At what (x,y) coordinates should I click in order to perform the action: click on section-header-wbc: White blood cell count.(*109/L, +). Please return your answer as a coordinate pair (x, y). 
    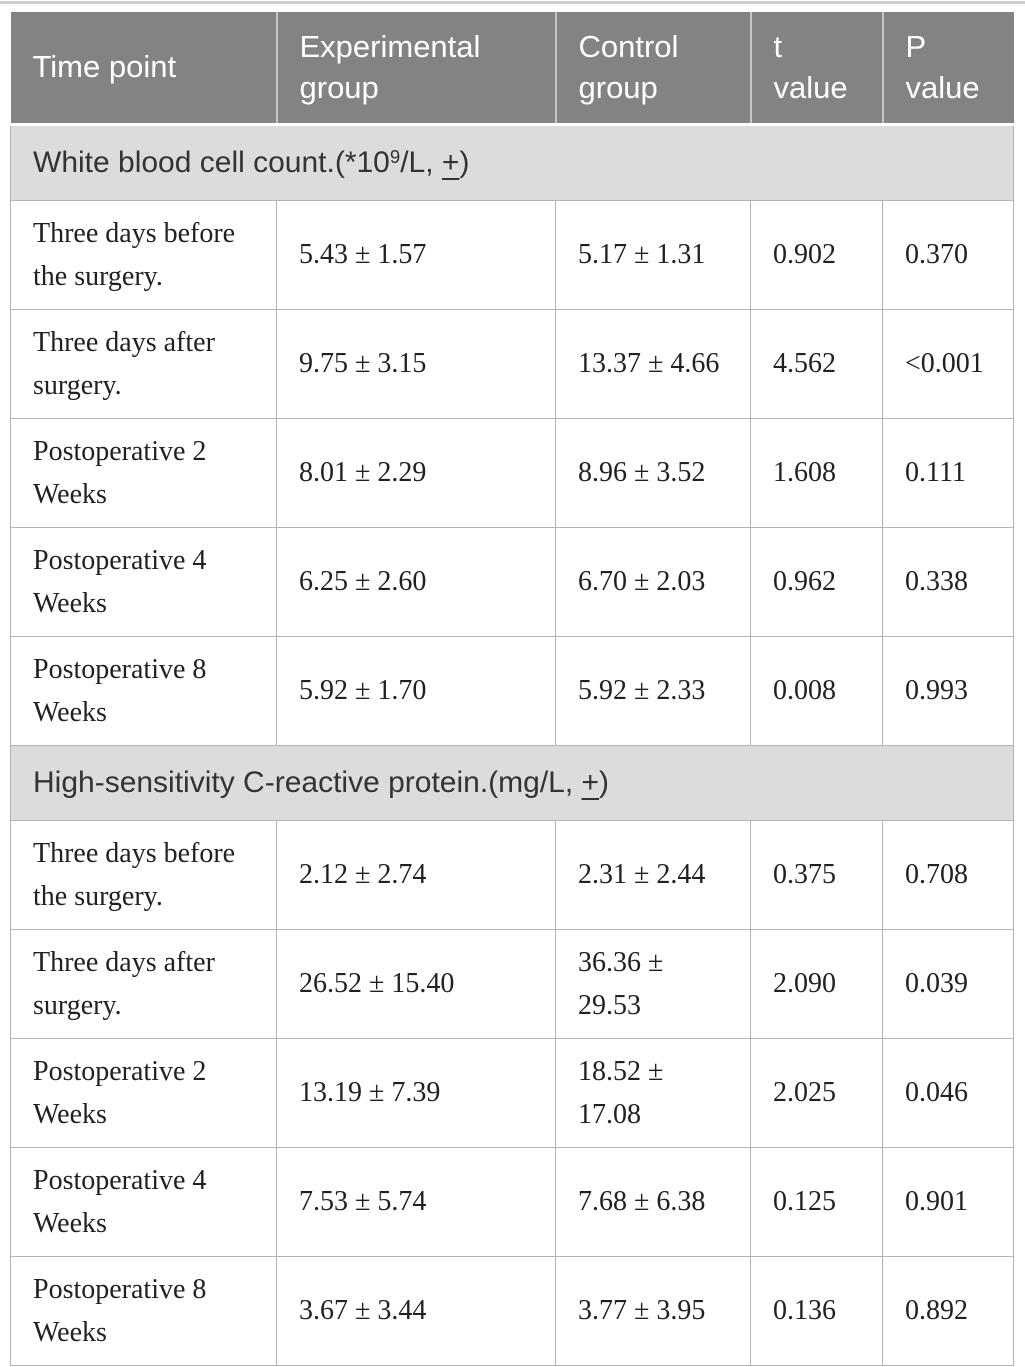
    Looking at the image, I should click on (512, 162).